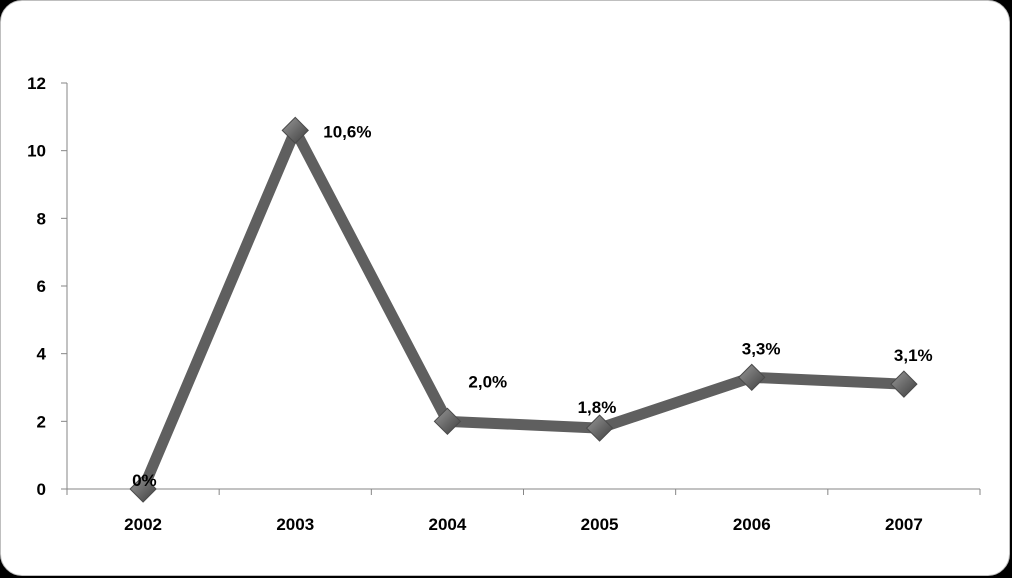  What do you see at coordinates (448, 524) in the screenshot?
I see `x-tick-label: 2004` at bounding box center [448, 524].